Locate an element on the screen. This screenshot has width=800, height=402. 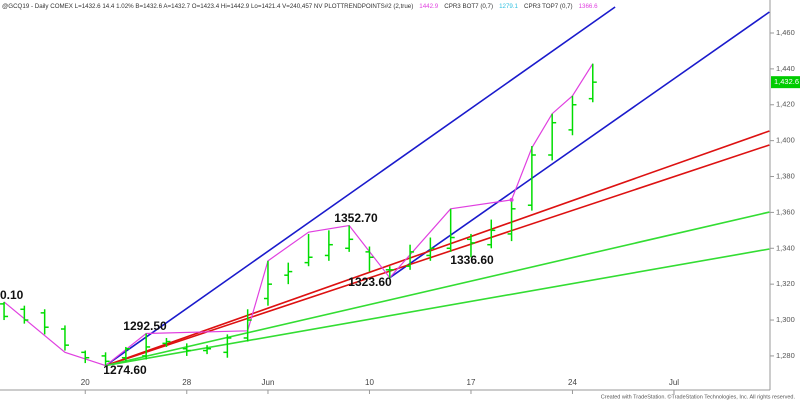
annotation: 1274.60 is located at coordinates (125, 370).